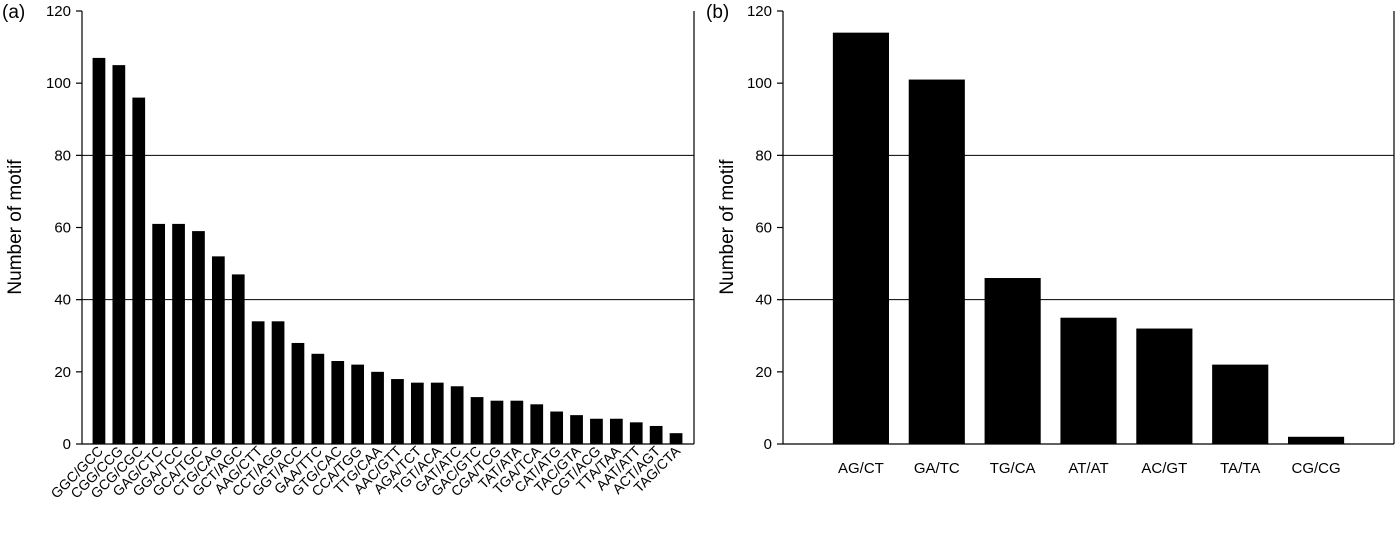  Describe the element at coordinates (1164, 386) in the screenshot. I see `bar-ac-gt` at that location.